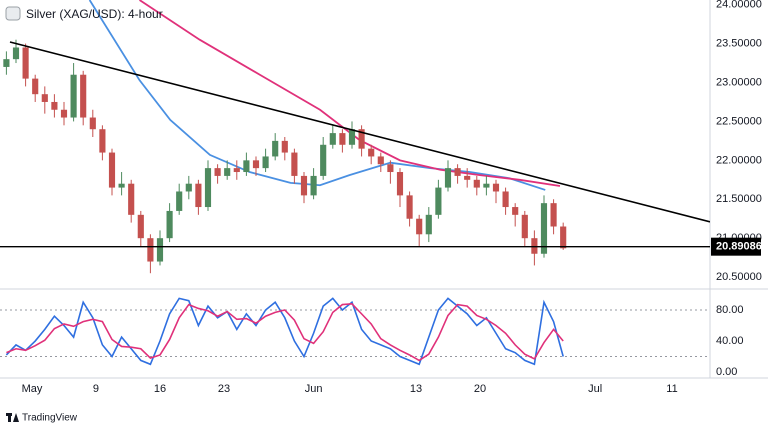  What do you see at coordinates (595, 389) in the screenshot?
I see `x-tick-label: Jul` at bounding box center [595, 389].